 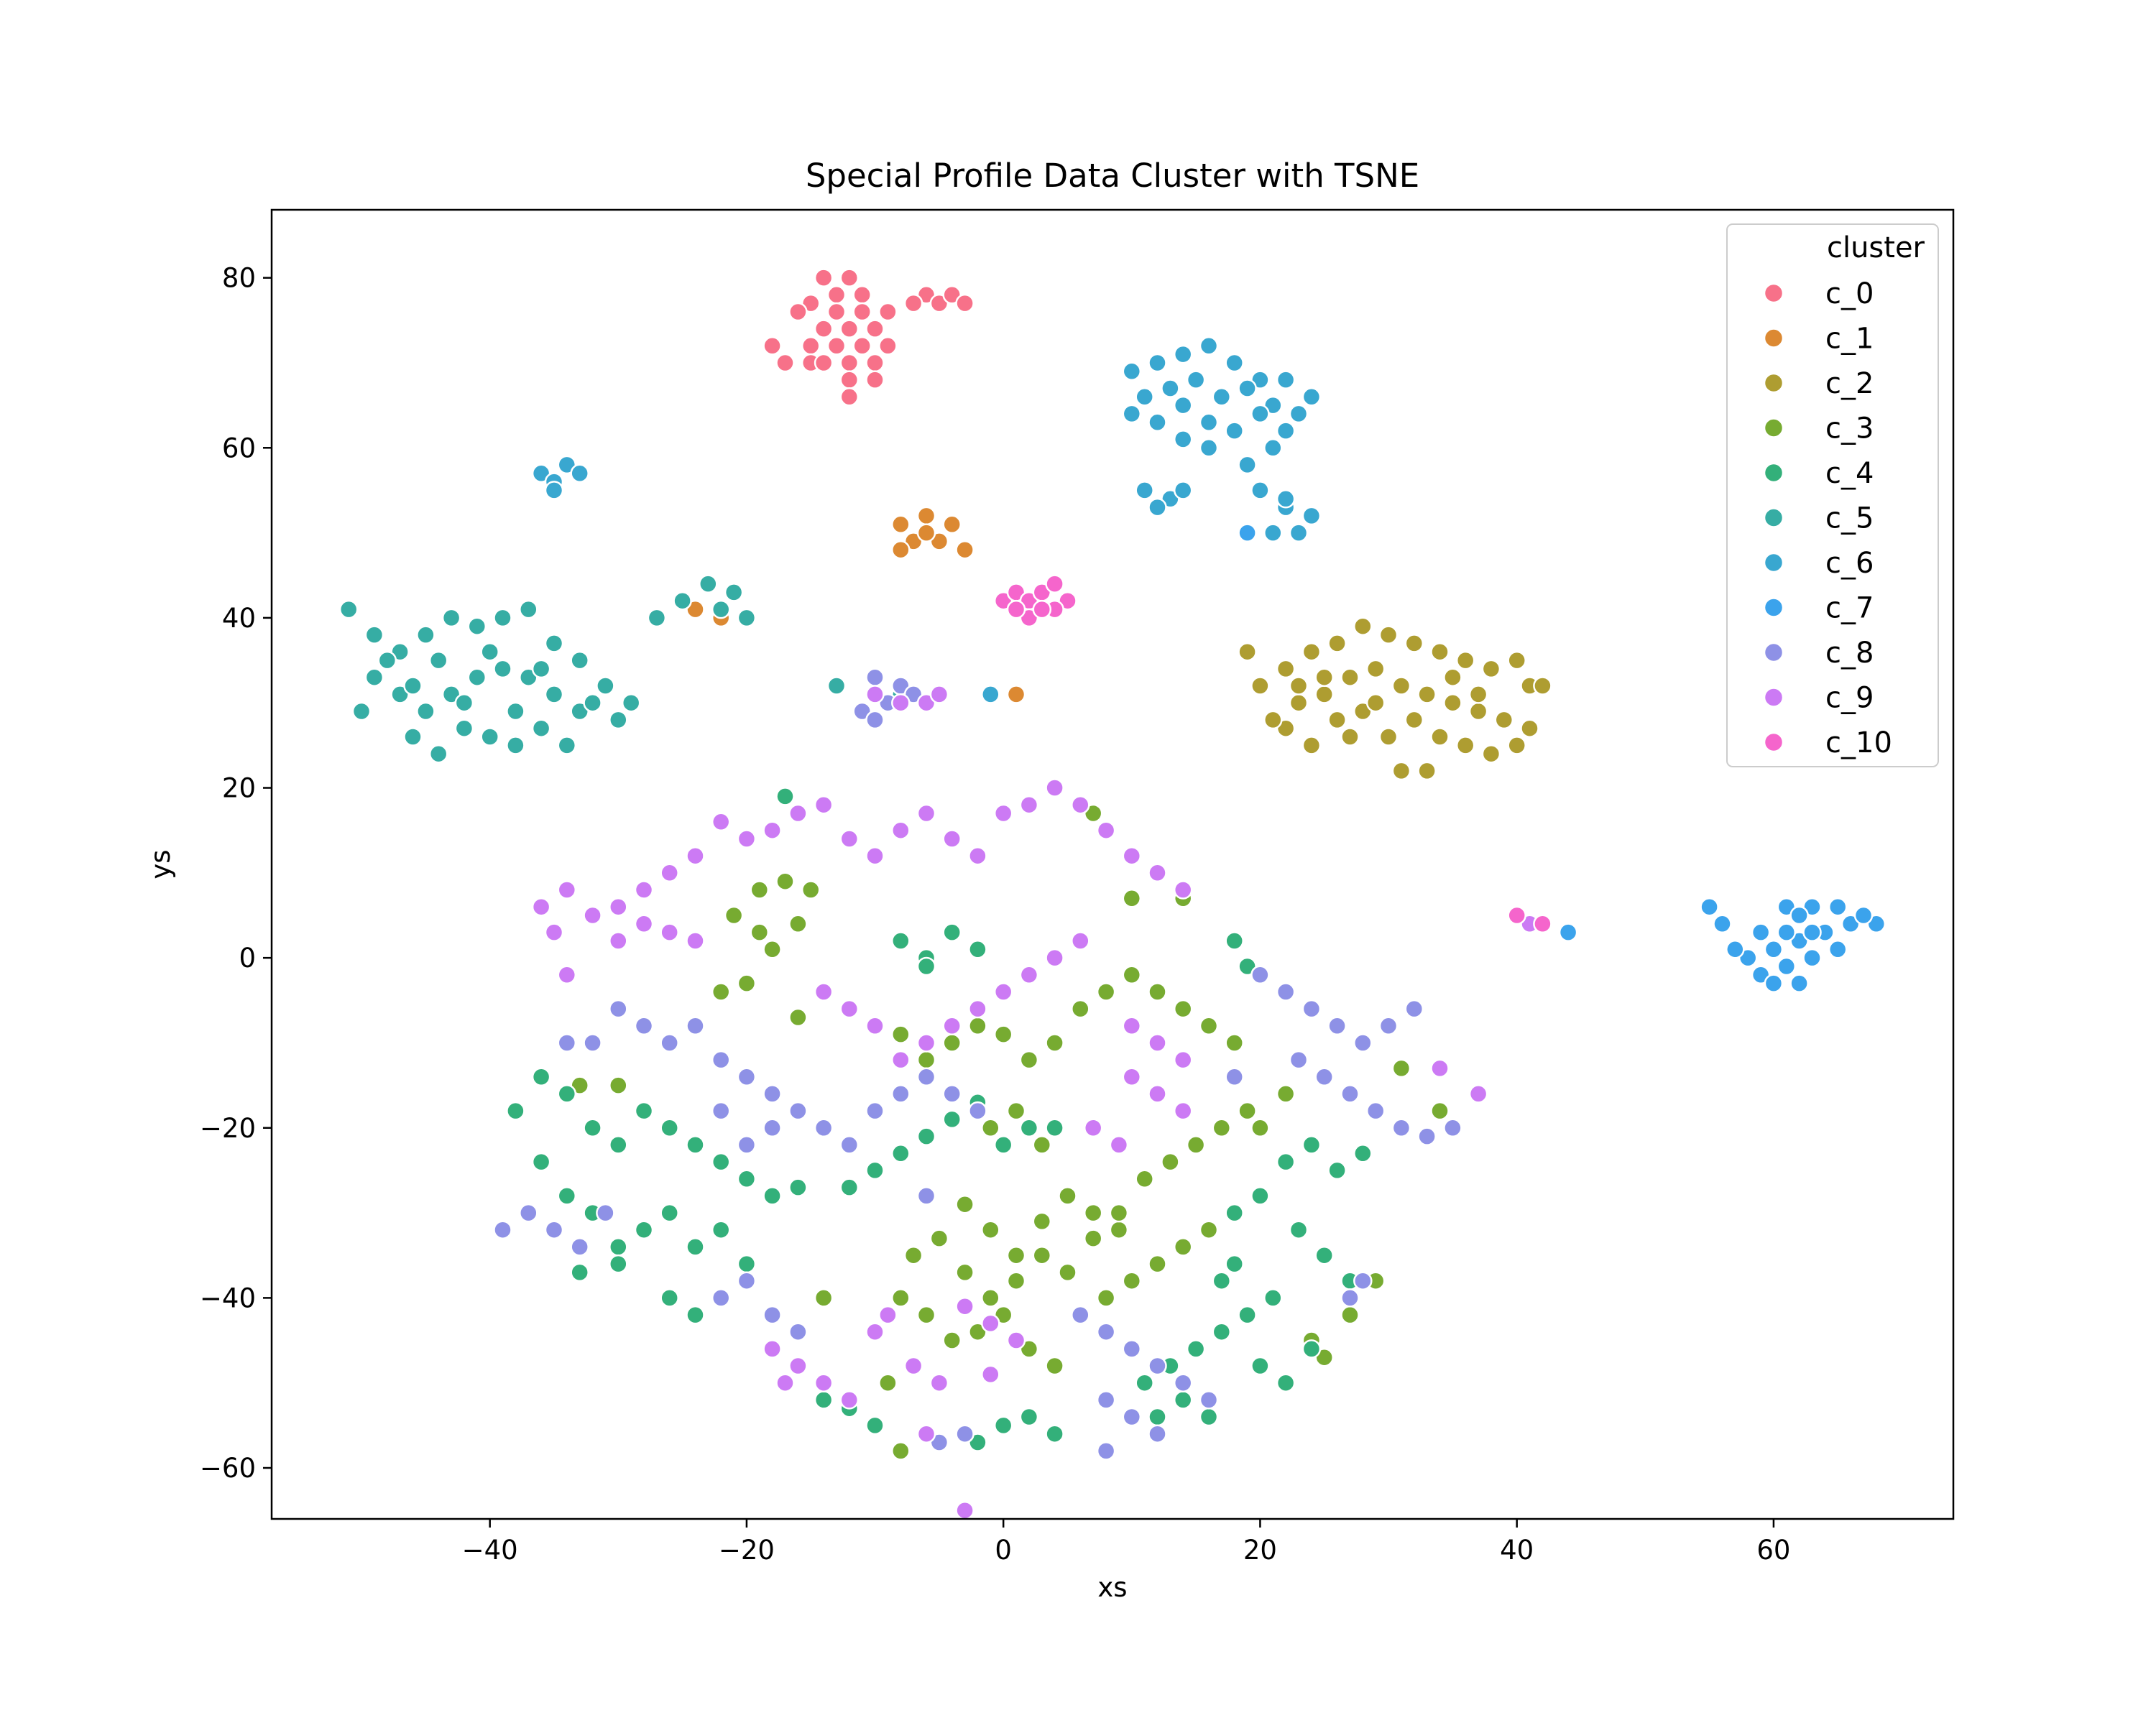 What do you see at coordinates (1850, 608) in the screenshot?
I see `legend-label-c_7: c_7` at bounding box center [1850, 608].